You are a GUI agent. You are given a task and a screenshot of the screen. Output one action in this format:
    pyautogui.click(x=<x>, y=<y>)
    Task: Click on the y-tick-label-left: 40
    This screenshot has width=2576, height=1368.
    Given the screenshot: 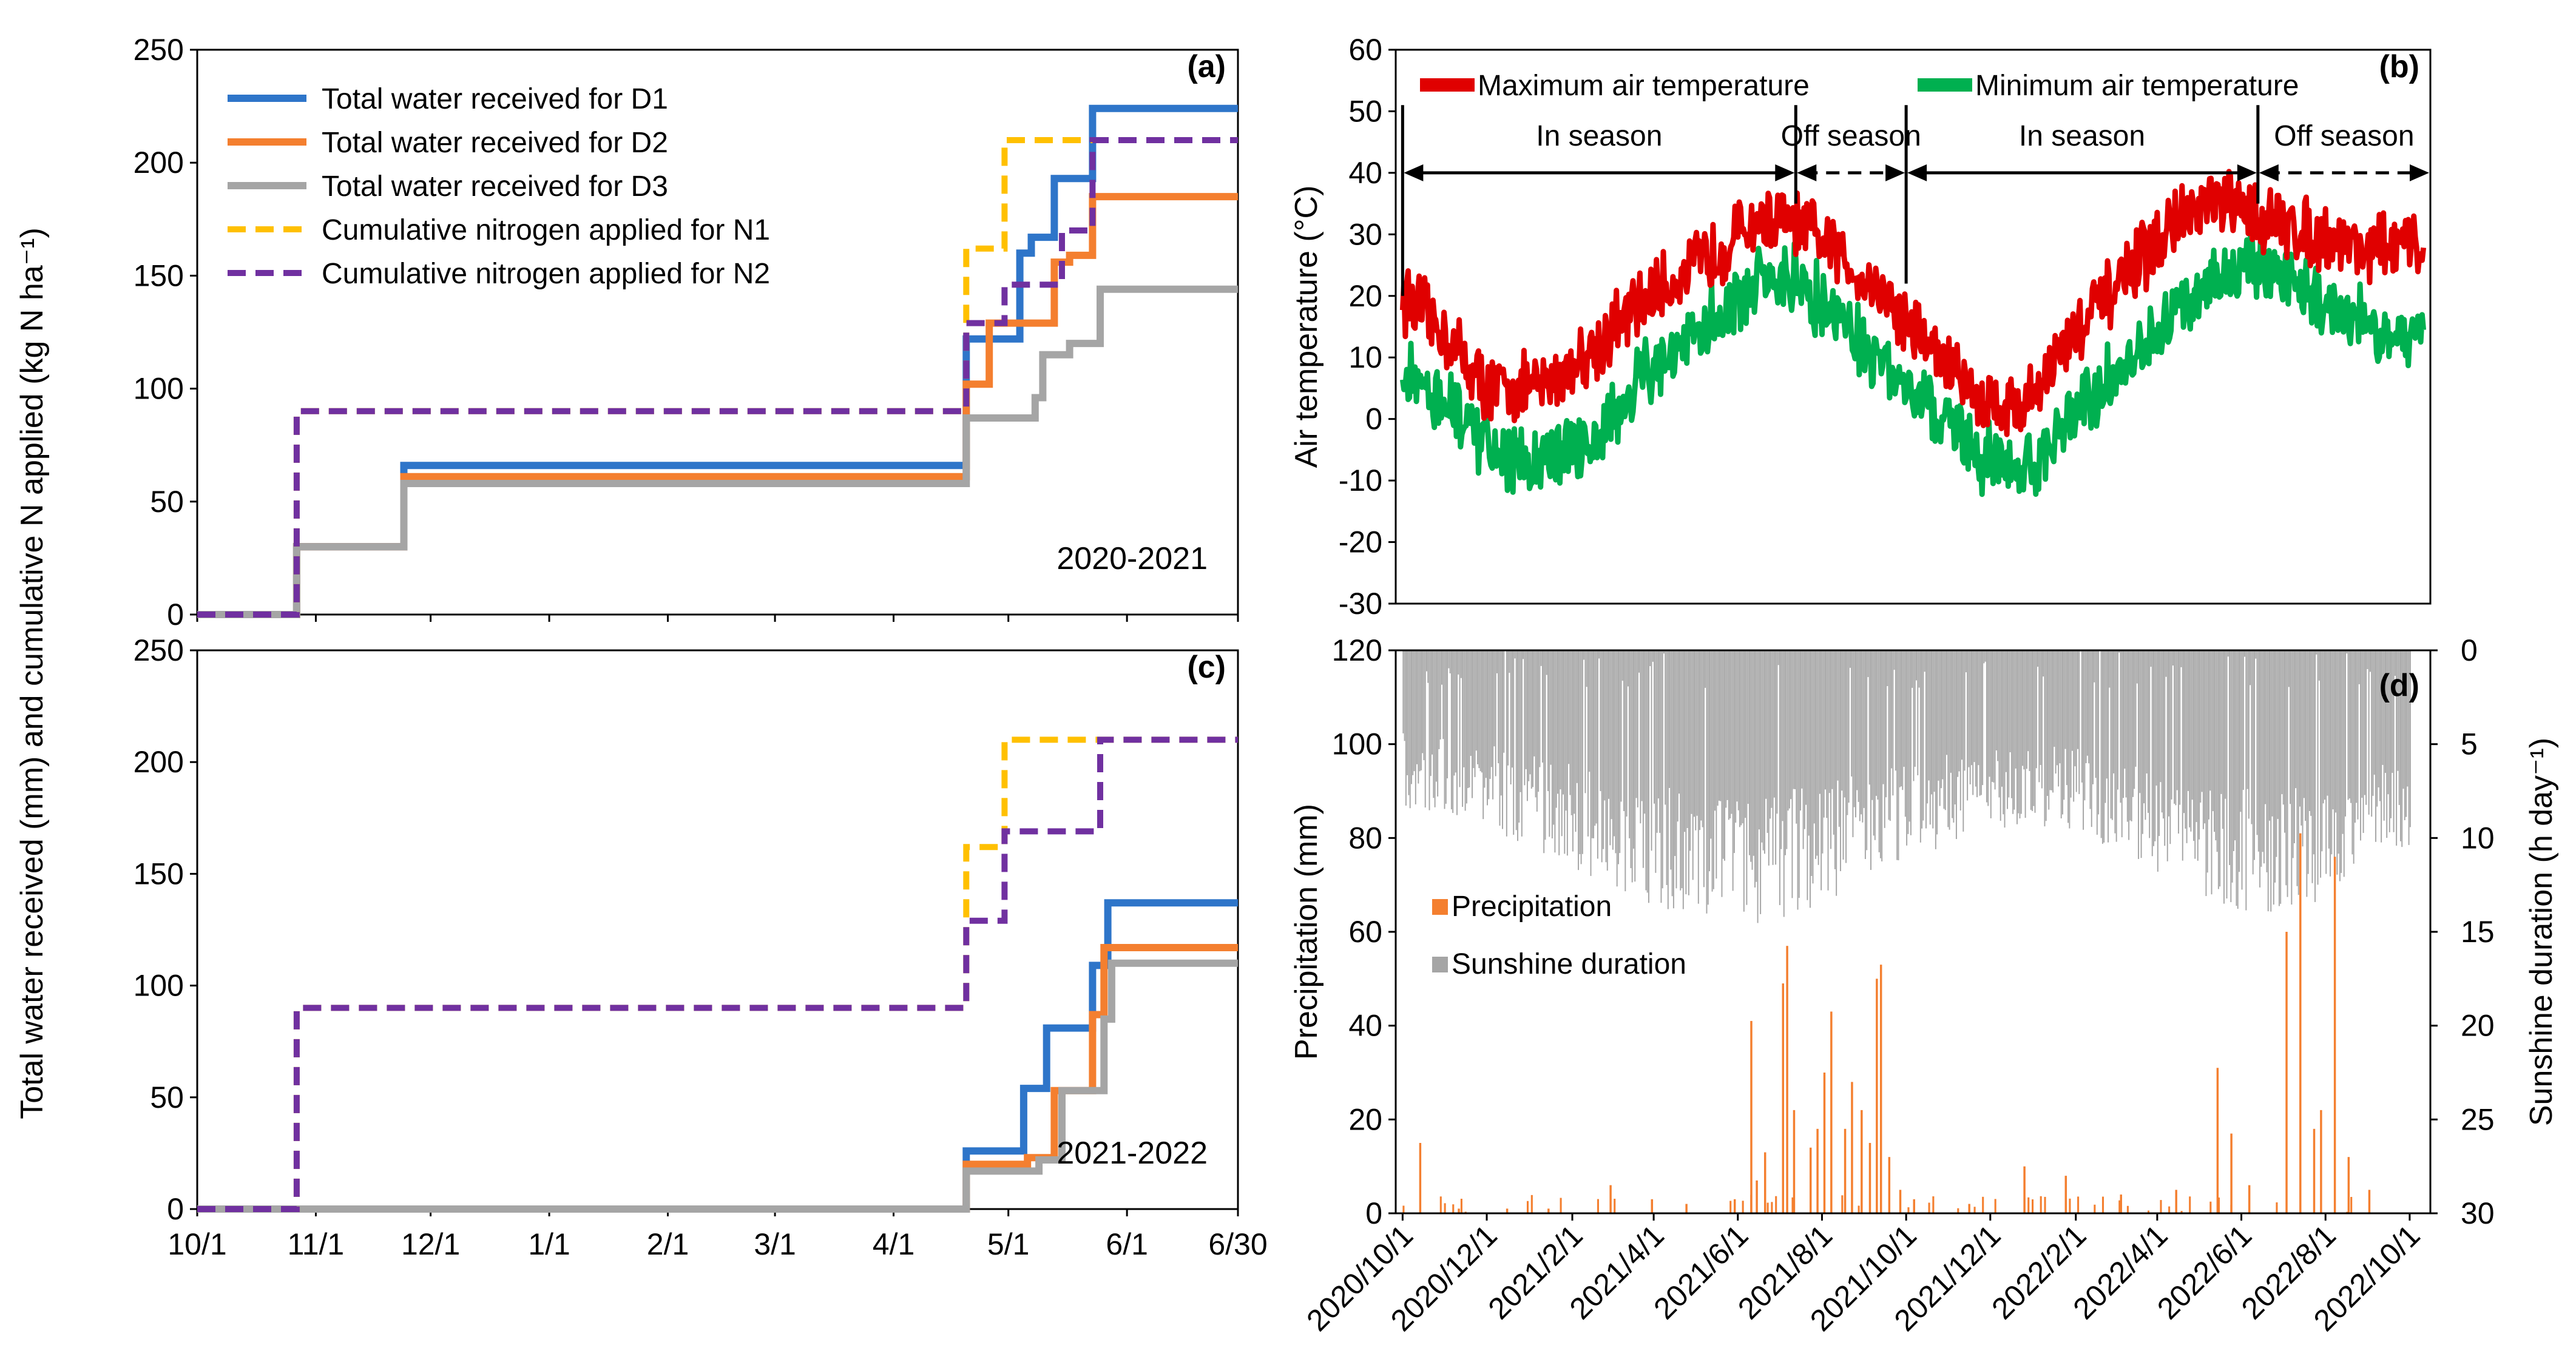 What is the action you would take?
    pyautogui.click(x=1365, y=1026)
    